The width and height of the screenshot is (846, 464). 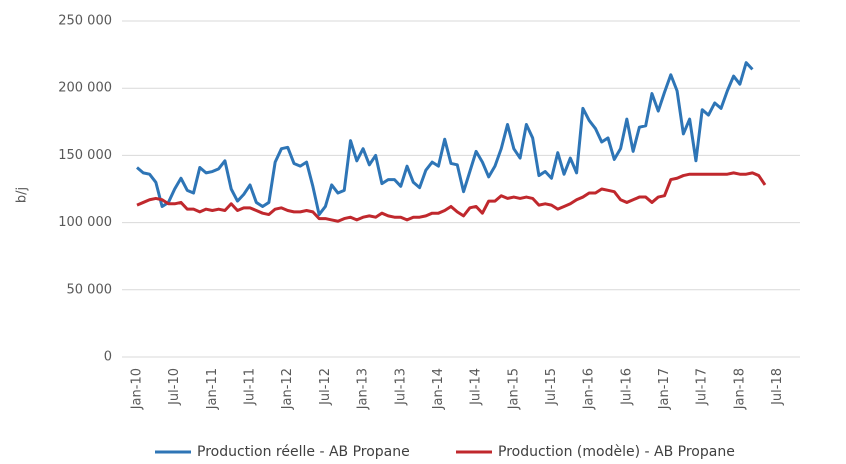 I want to click on x-tick-label: Jul-18, so click(x=777, y=387).